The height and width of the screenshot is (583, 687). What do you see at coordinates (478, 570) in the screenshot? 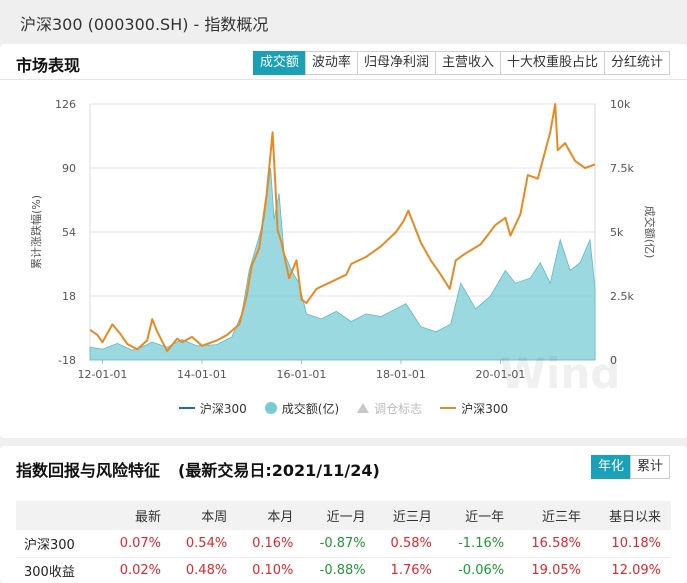
I see `table-cell: -0.06%` at bounding box center [478, 570].